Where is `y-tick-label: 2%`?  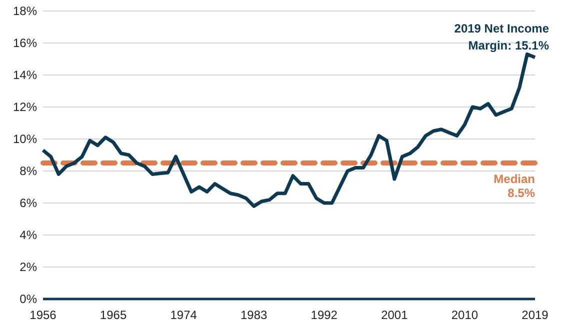
y-tick-label: 2% is located at coordinates (29, 267).